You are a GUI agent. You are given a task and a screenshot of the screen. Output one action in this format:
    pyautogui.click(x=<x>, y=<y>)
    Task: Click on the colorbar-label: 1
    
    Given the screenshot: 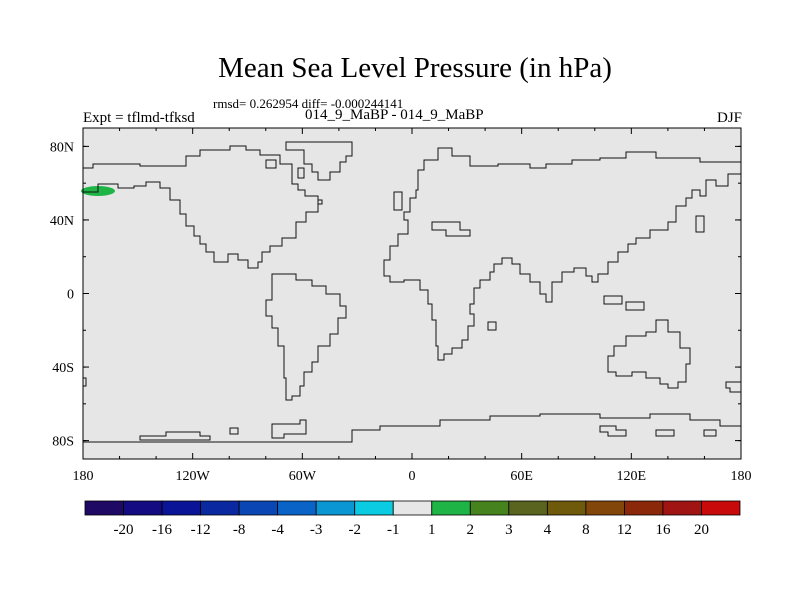 What is the action you would take?
    pyautogui.click(x=432, y=530)
    